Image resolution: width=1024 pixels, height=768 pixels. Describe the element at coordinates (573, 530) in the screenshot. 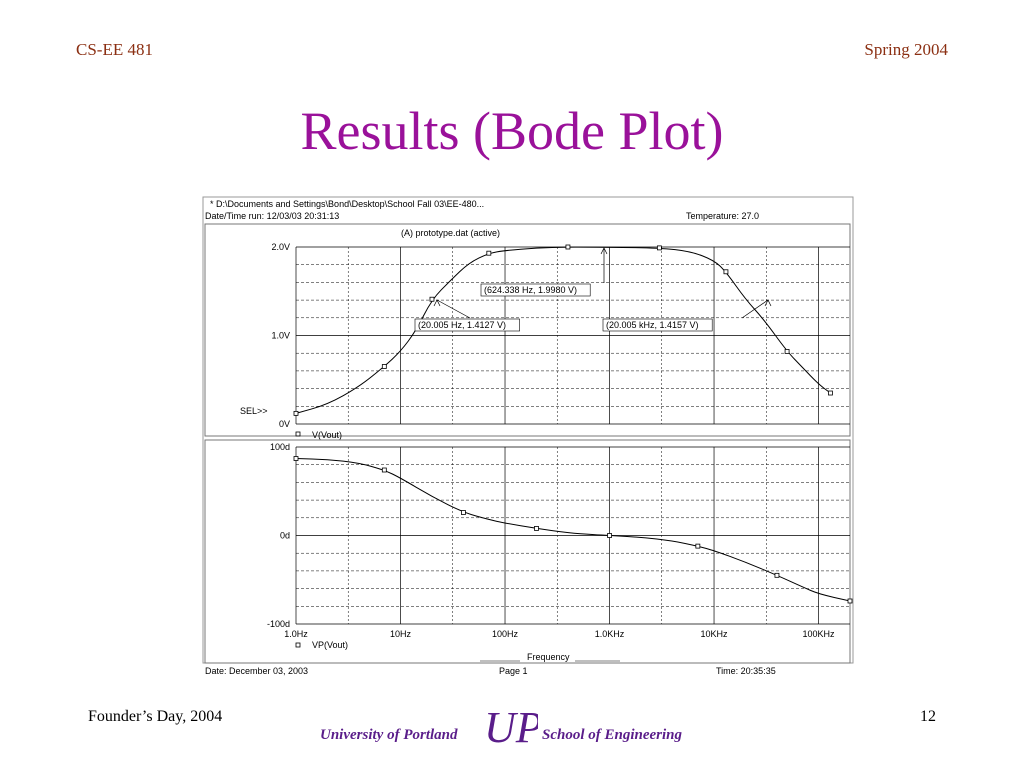

I see `phase-markers` at that location.